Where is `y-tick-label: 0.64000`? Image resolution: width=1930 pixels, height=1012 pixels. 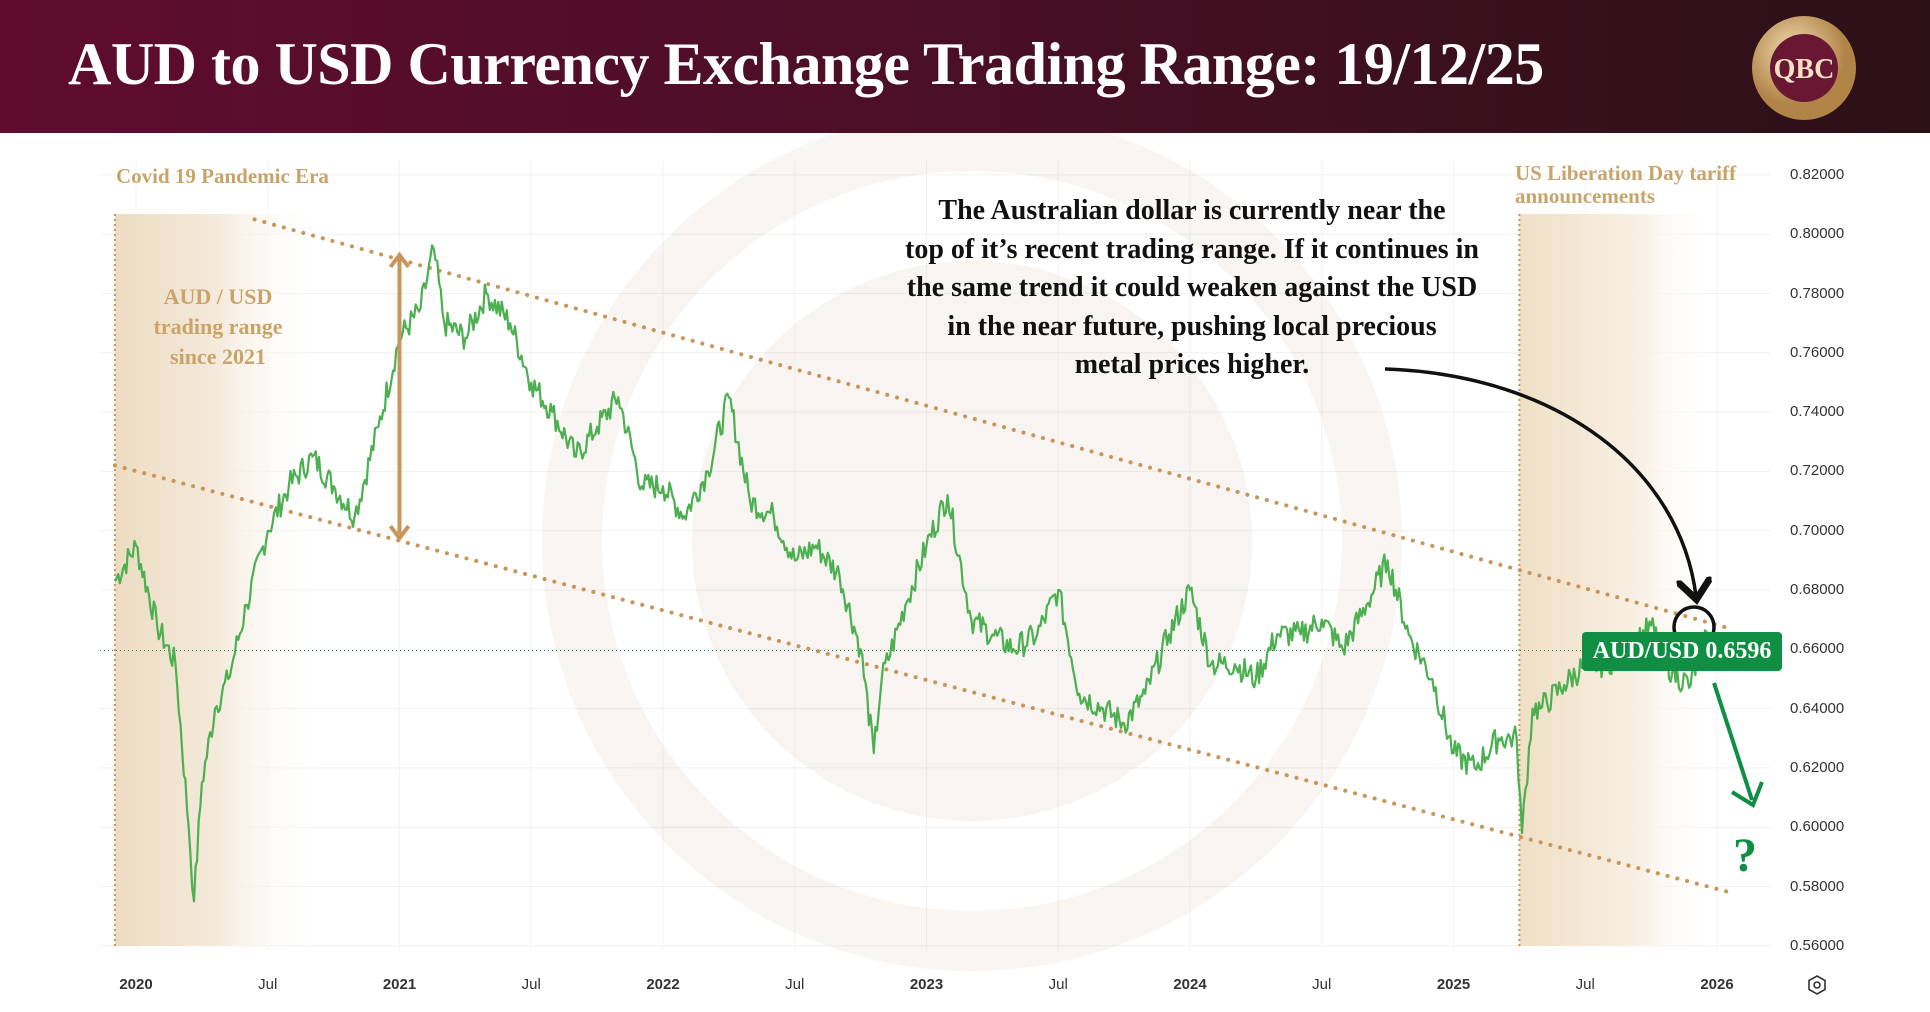 y-tick-label: 0.64000 is located at coordinates (1817, 708).